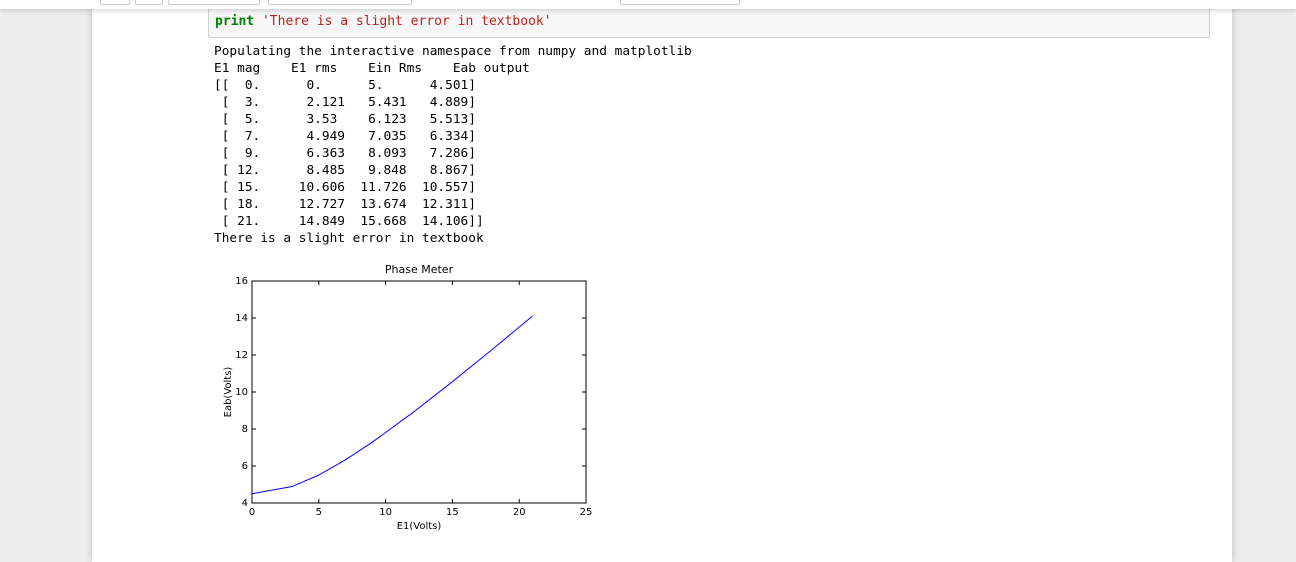 The width and height of the screenshot is (1296, 562). What do you see at coordinates (349, 238) in the screenshot?
I see `output-line: There is a slight error in textbook` at bounding box center [349, 238].